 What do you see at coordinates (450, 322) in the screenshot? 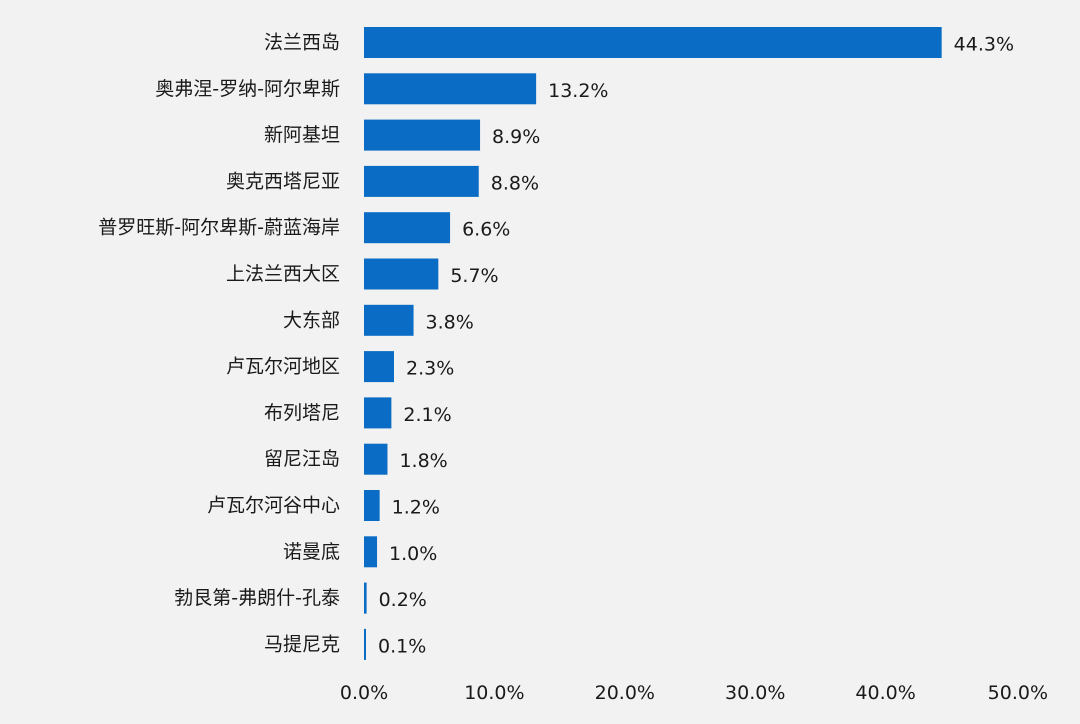
I see `value-label: 3.8%` at bounding box center [450, 322].